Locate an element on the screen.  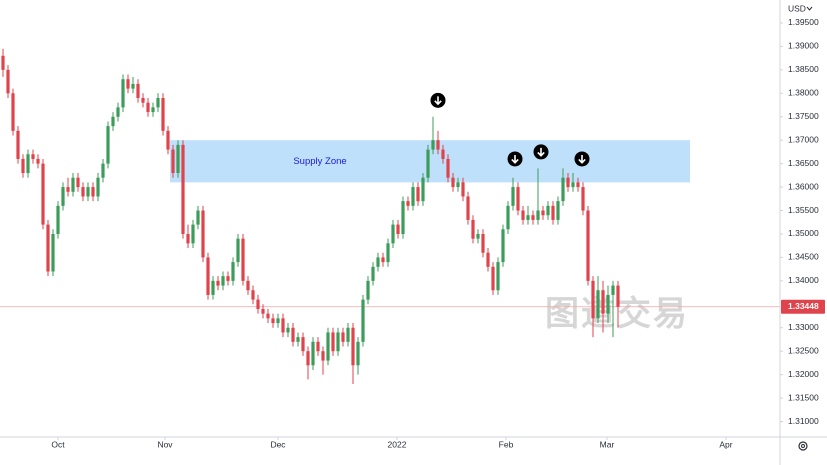
y-tick-label: 1.33000 is located at coordinates (803, 327).